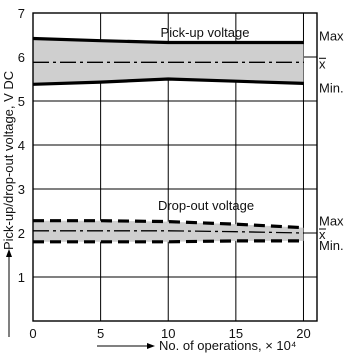  Describe the element at coordinates (168, 61) in the screenshot. I see `pickup-range-band` at that location.